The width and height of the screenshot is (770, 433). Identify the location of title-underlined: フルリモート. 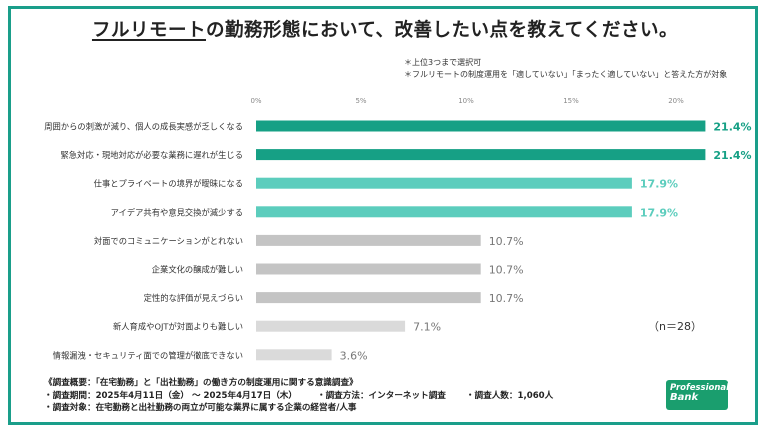
(148, 30).